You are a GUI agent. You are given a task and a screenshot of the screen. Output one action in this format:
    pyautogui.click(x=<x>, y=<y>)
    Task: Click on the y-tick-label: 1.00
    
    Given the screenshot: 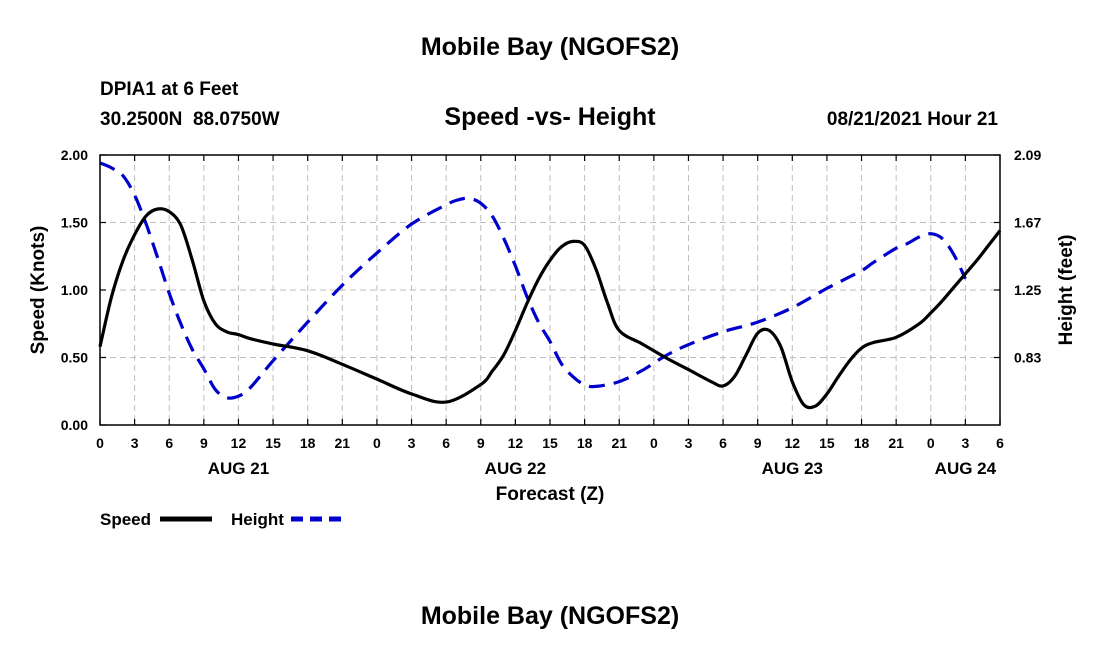 What is the action you would take?
    pyautogui.click(x=74, y=290)
    